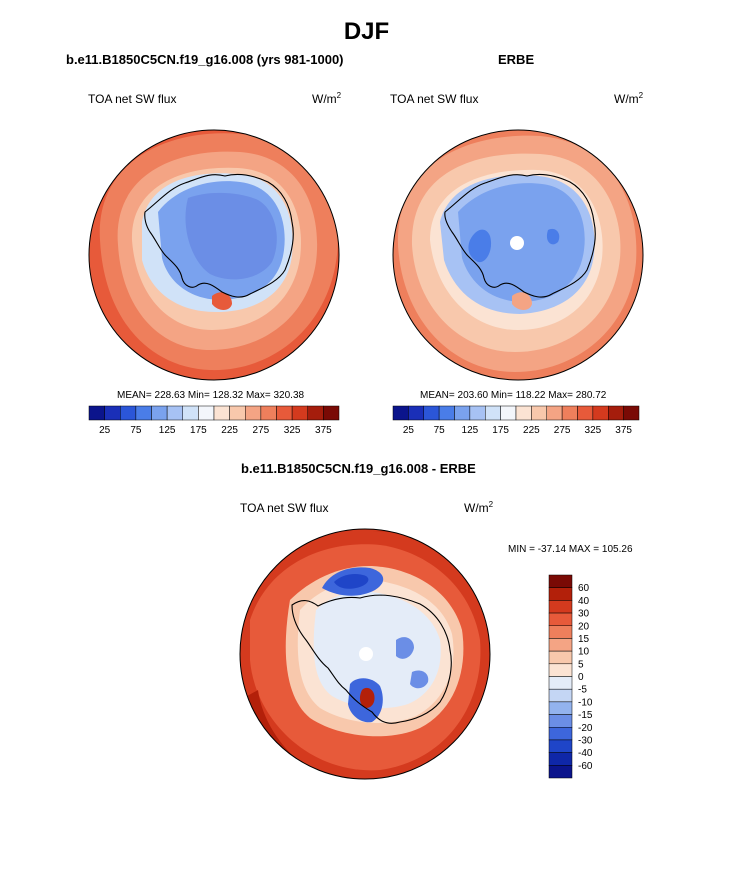 Image resolution: width=733 pixels, height=882 pixels. I want to click on diff-coastline, so click(371, 659).